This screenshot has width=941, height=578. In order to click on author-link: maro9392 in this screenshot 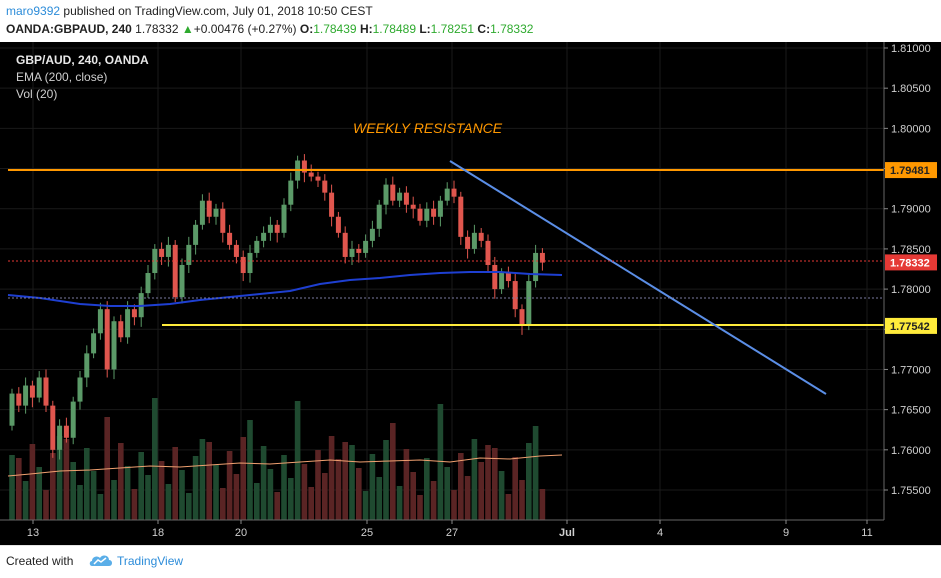, I will do `click(33, 11)`.